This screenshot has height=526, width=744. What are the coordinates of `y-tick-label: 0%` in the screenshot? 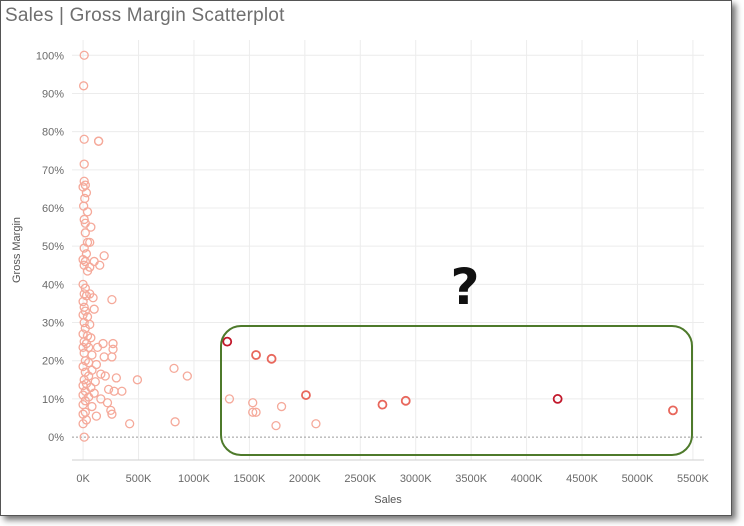 It's located at (56, 438).